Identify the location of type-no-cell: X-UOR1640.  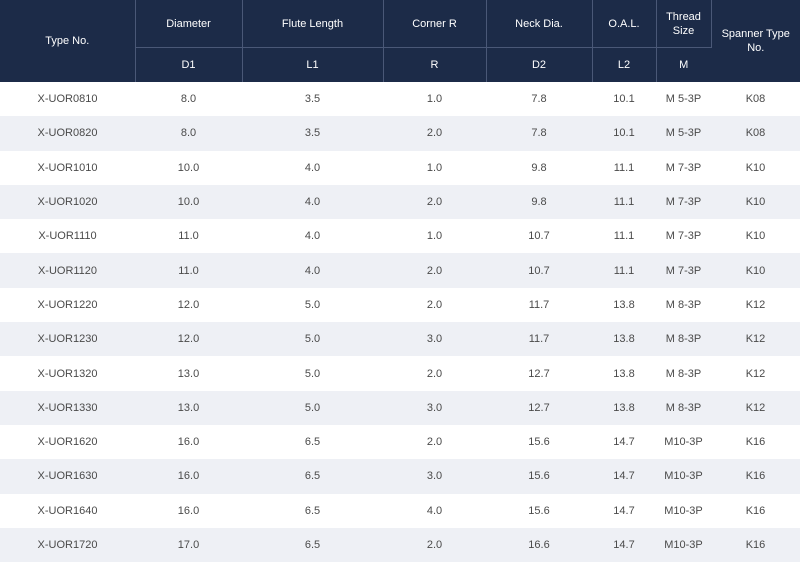
(67, 510).